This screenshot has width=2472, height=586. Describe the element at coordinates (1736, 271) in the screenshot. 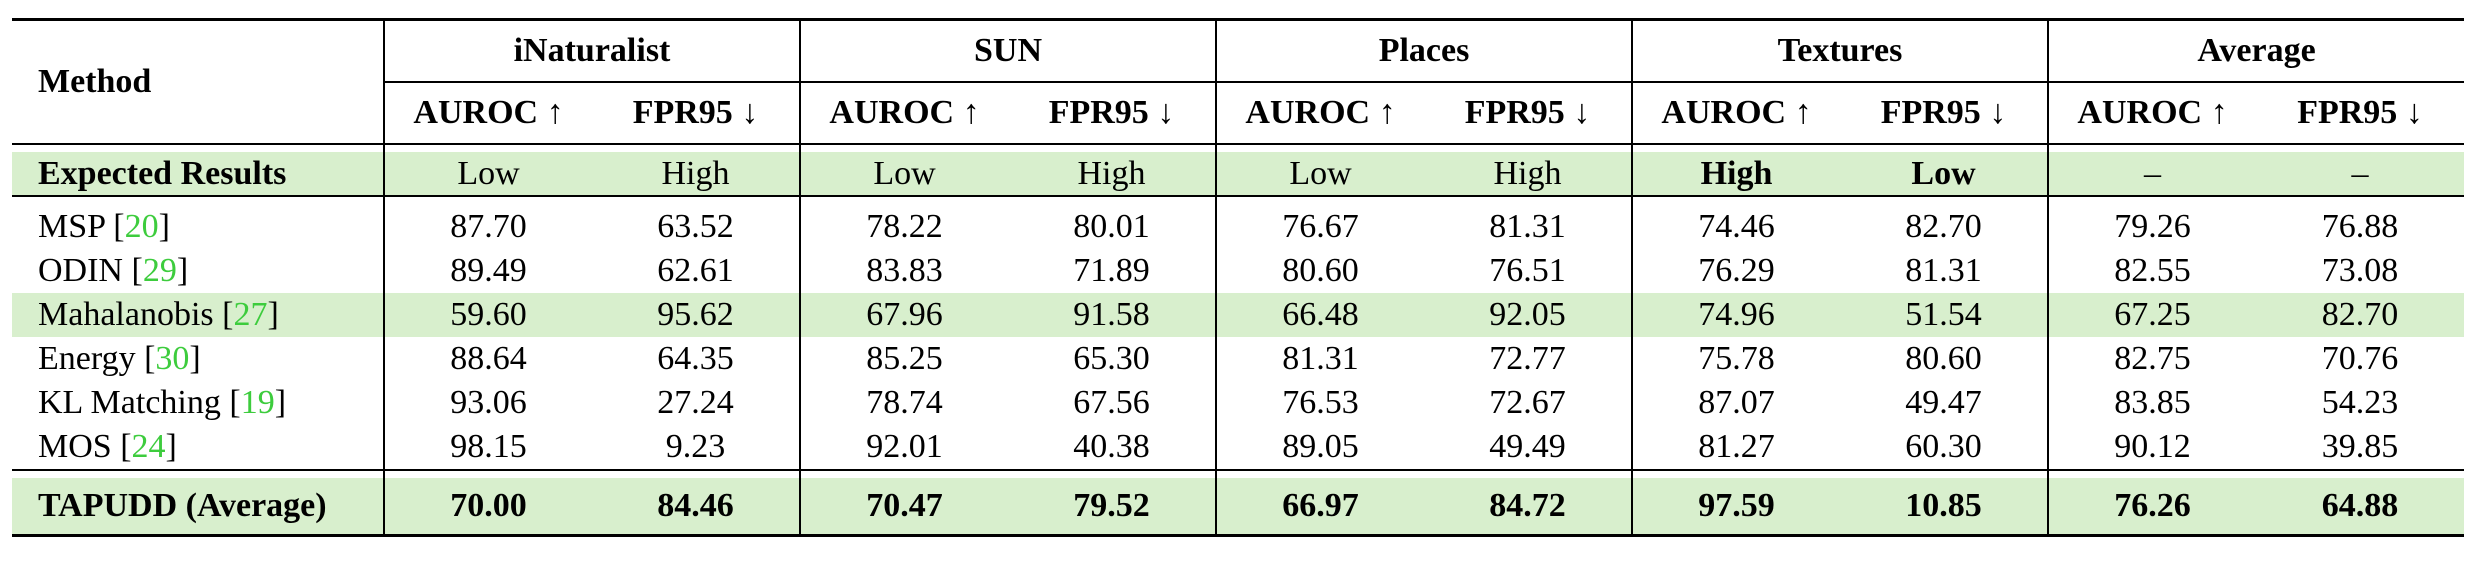

I see `metric-cell: 76.29` at that location.